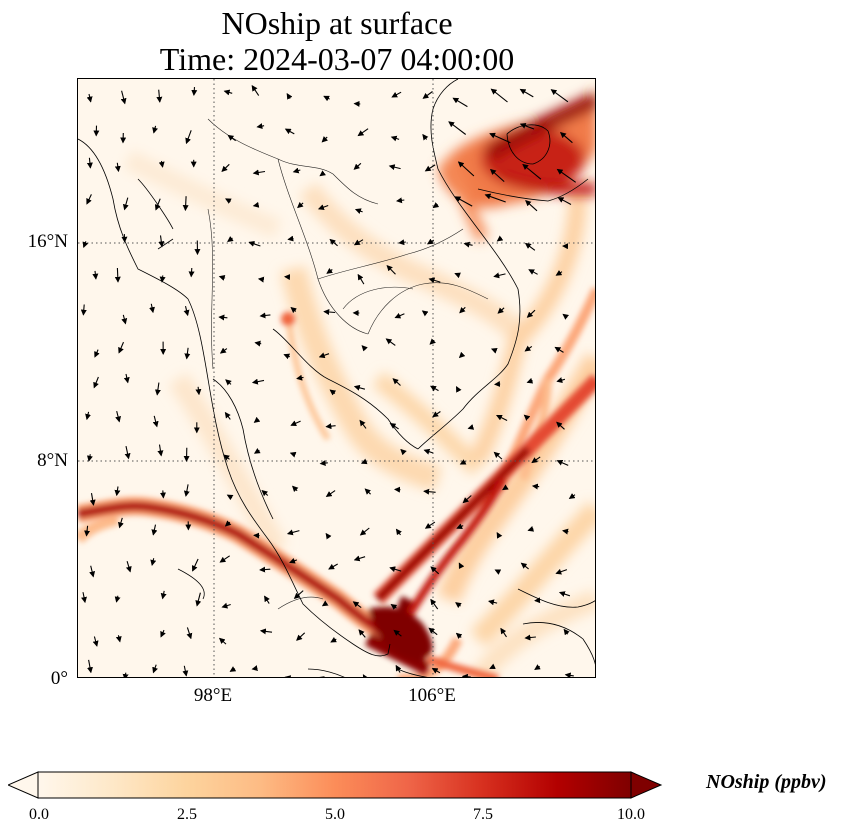 The width and height of the screenshot is (842, 836). What do you see at coordinates (59, 678) in the screenshot?
I see `lat-tick-0: 0°` at bounding box center [59, 678].